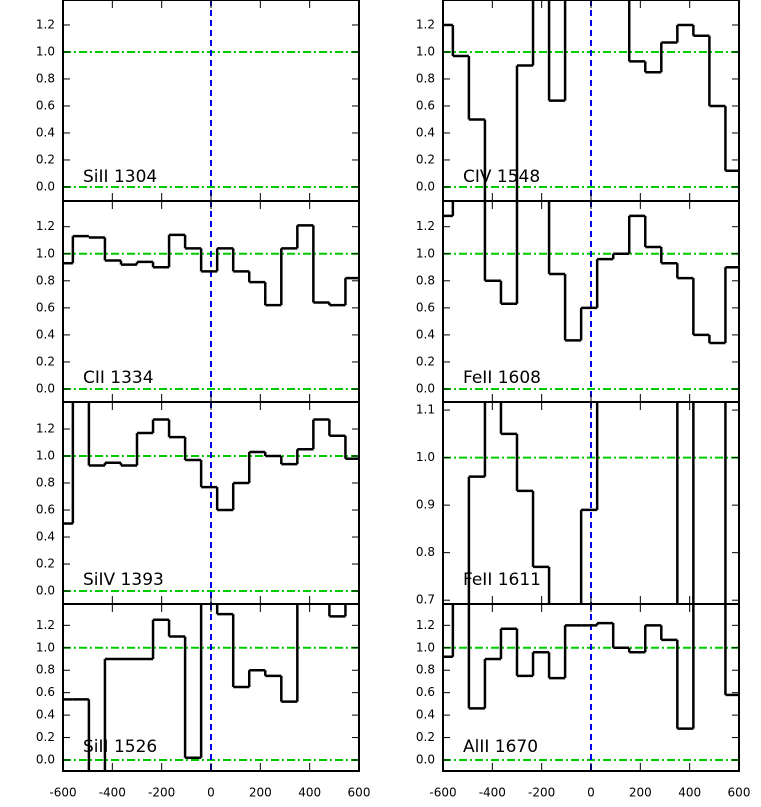  I want to click on panel: 0.7 0.8 0.9 1.0 1.1 FeII 1611, so click(578, 504).